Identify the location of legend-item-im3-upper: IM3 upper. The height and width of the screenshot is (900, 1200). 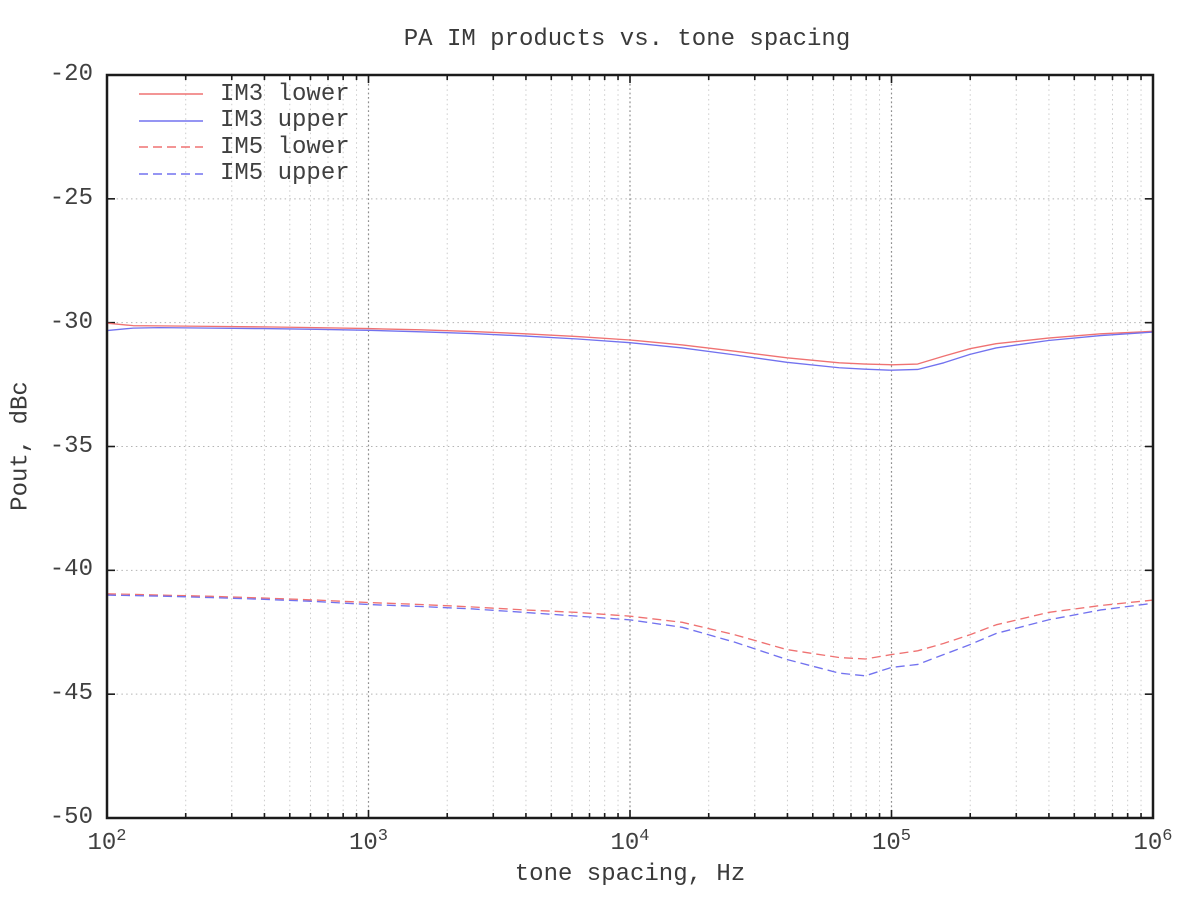
(244, 121).